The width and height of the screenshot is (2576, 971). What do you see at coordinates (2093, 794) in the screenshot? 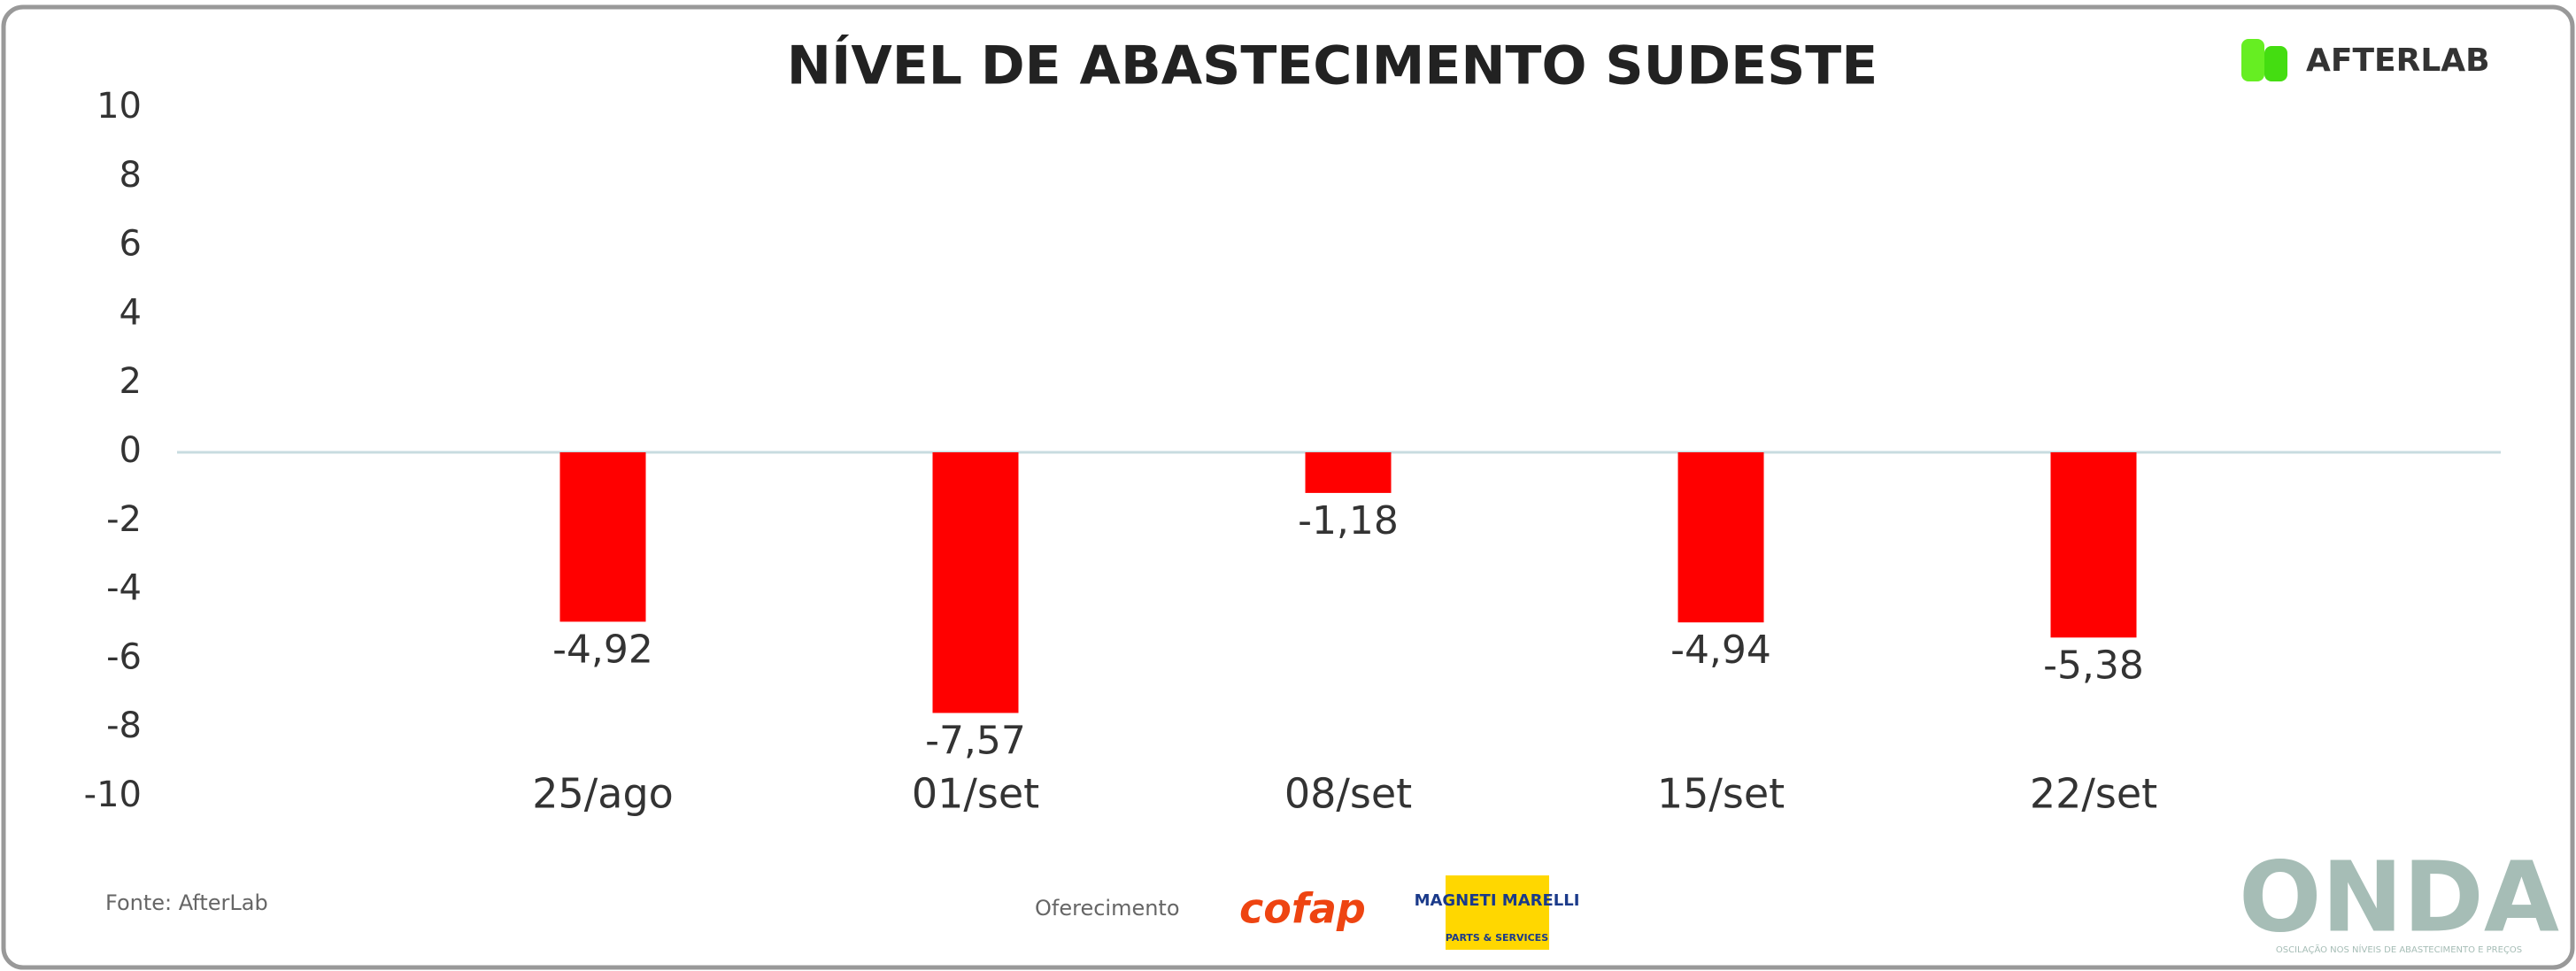
I see `x-tick-label: 22/set` at bounding box center [2093, 794].